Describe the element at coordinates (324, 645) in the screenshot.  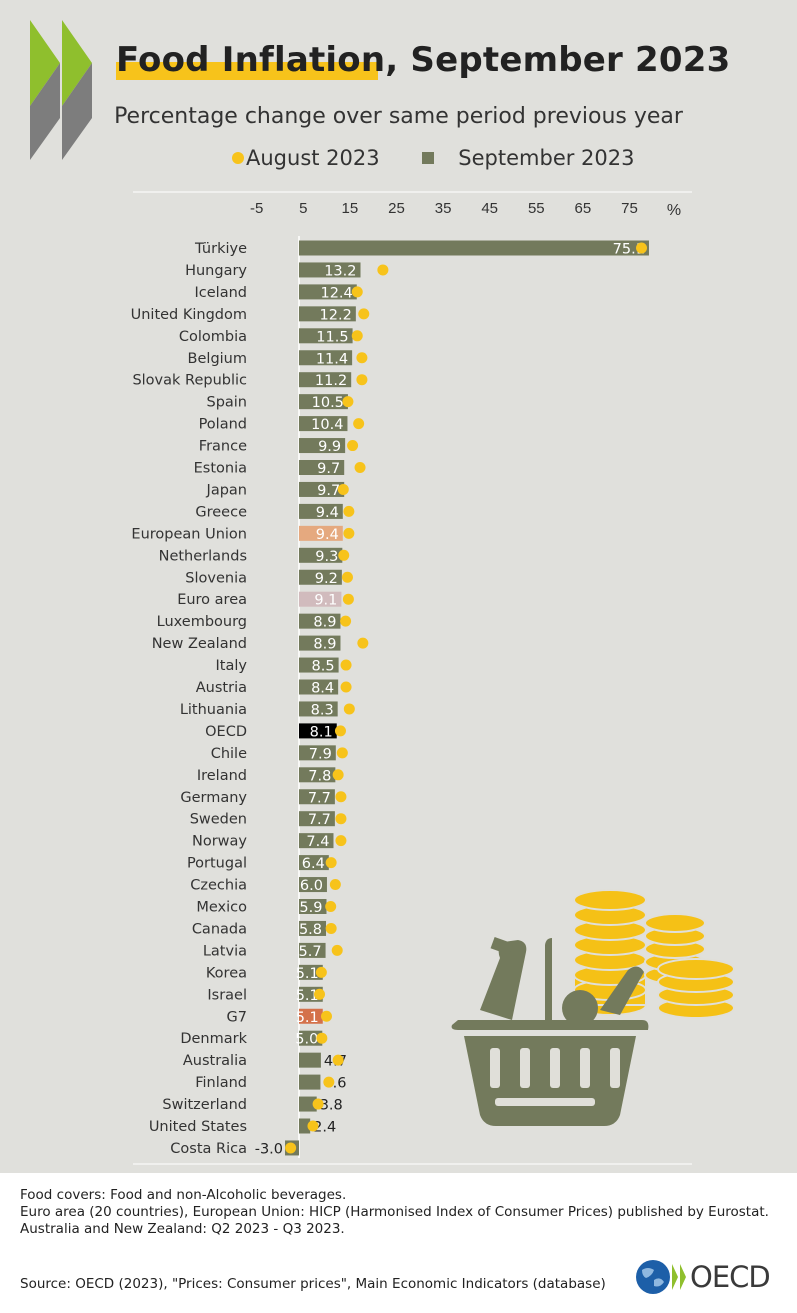
I see `value-label: 8.9` at that location.